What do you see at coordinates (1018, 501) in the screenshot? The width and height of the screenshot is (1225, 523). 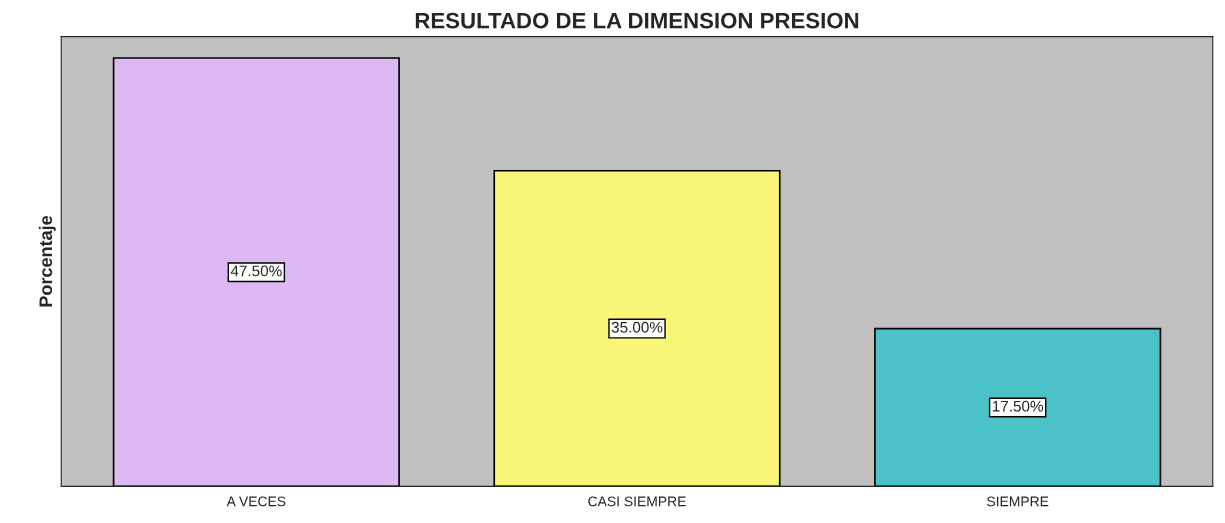 I see `x-tick-label: SIEMPRE` at bounding box center [1018, 501].